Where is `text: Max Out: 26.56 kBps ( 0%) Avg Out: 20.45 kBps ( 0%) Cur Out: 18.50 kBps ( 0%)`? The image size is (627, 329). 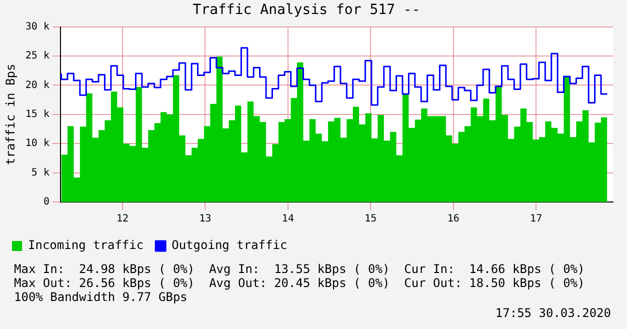 text: Max Out: 26.56 kBps ( 0%) Avg Out: 20.45 kBps ( 0%) Cur Out: 18.50 kBps ( 0%) is located at coordinates (300, 283).